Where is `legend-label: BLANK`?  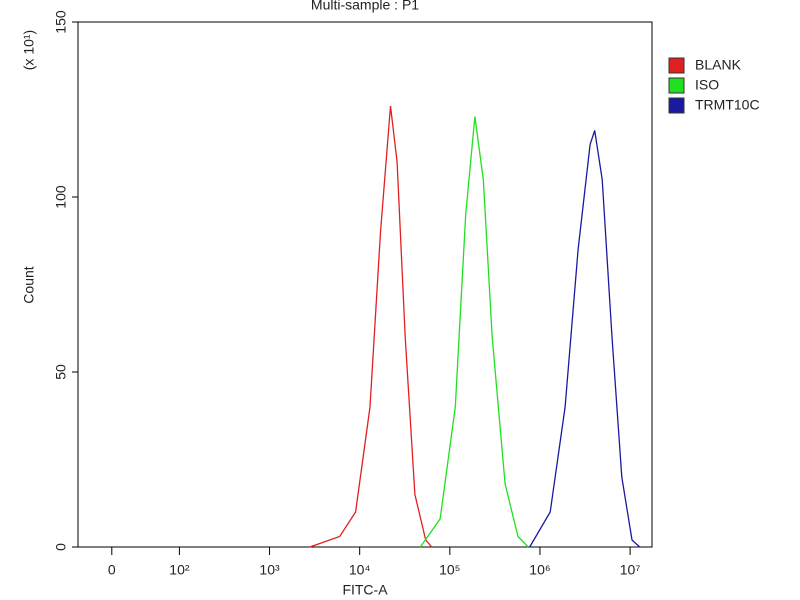 legend-label: BLANK is located at coordinates (718, 65).